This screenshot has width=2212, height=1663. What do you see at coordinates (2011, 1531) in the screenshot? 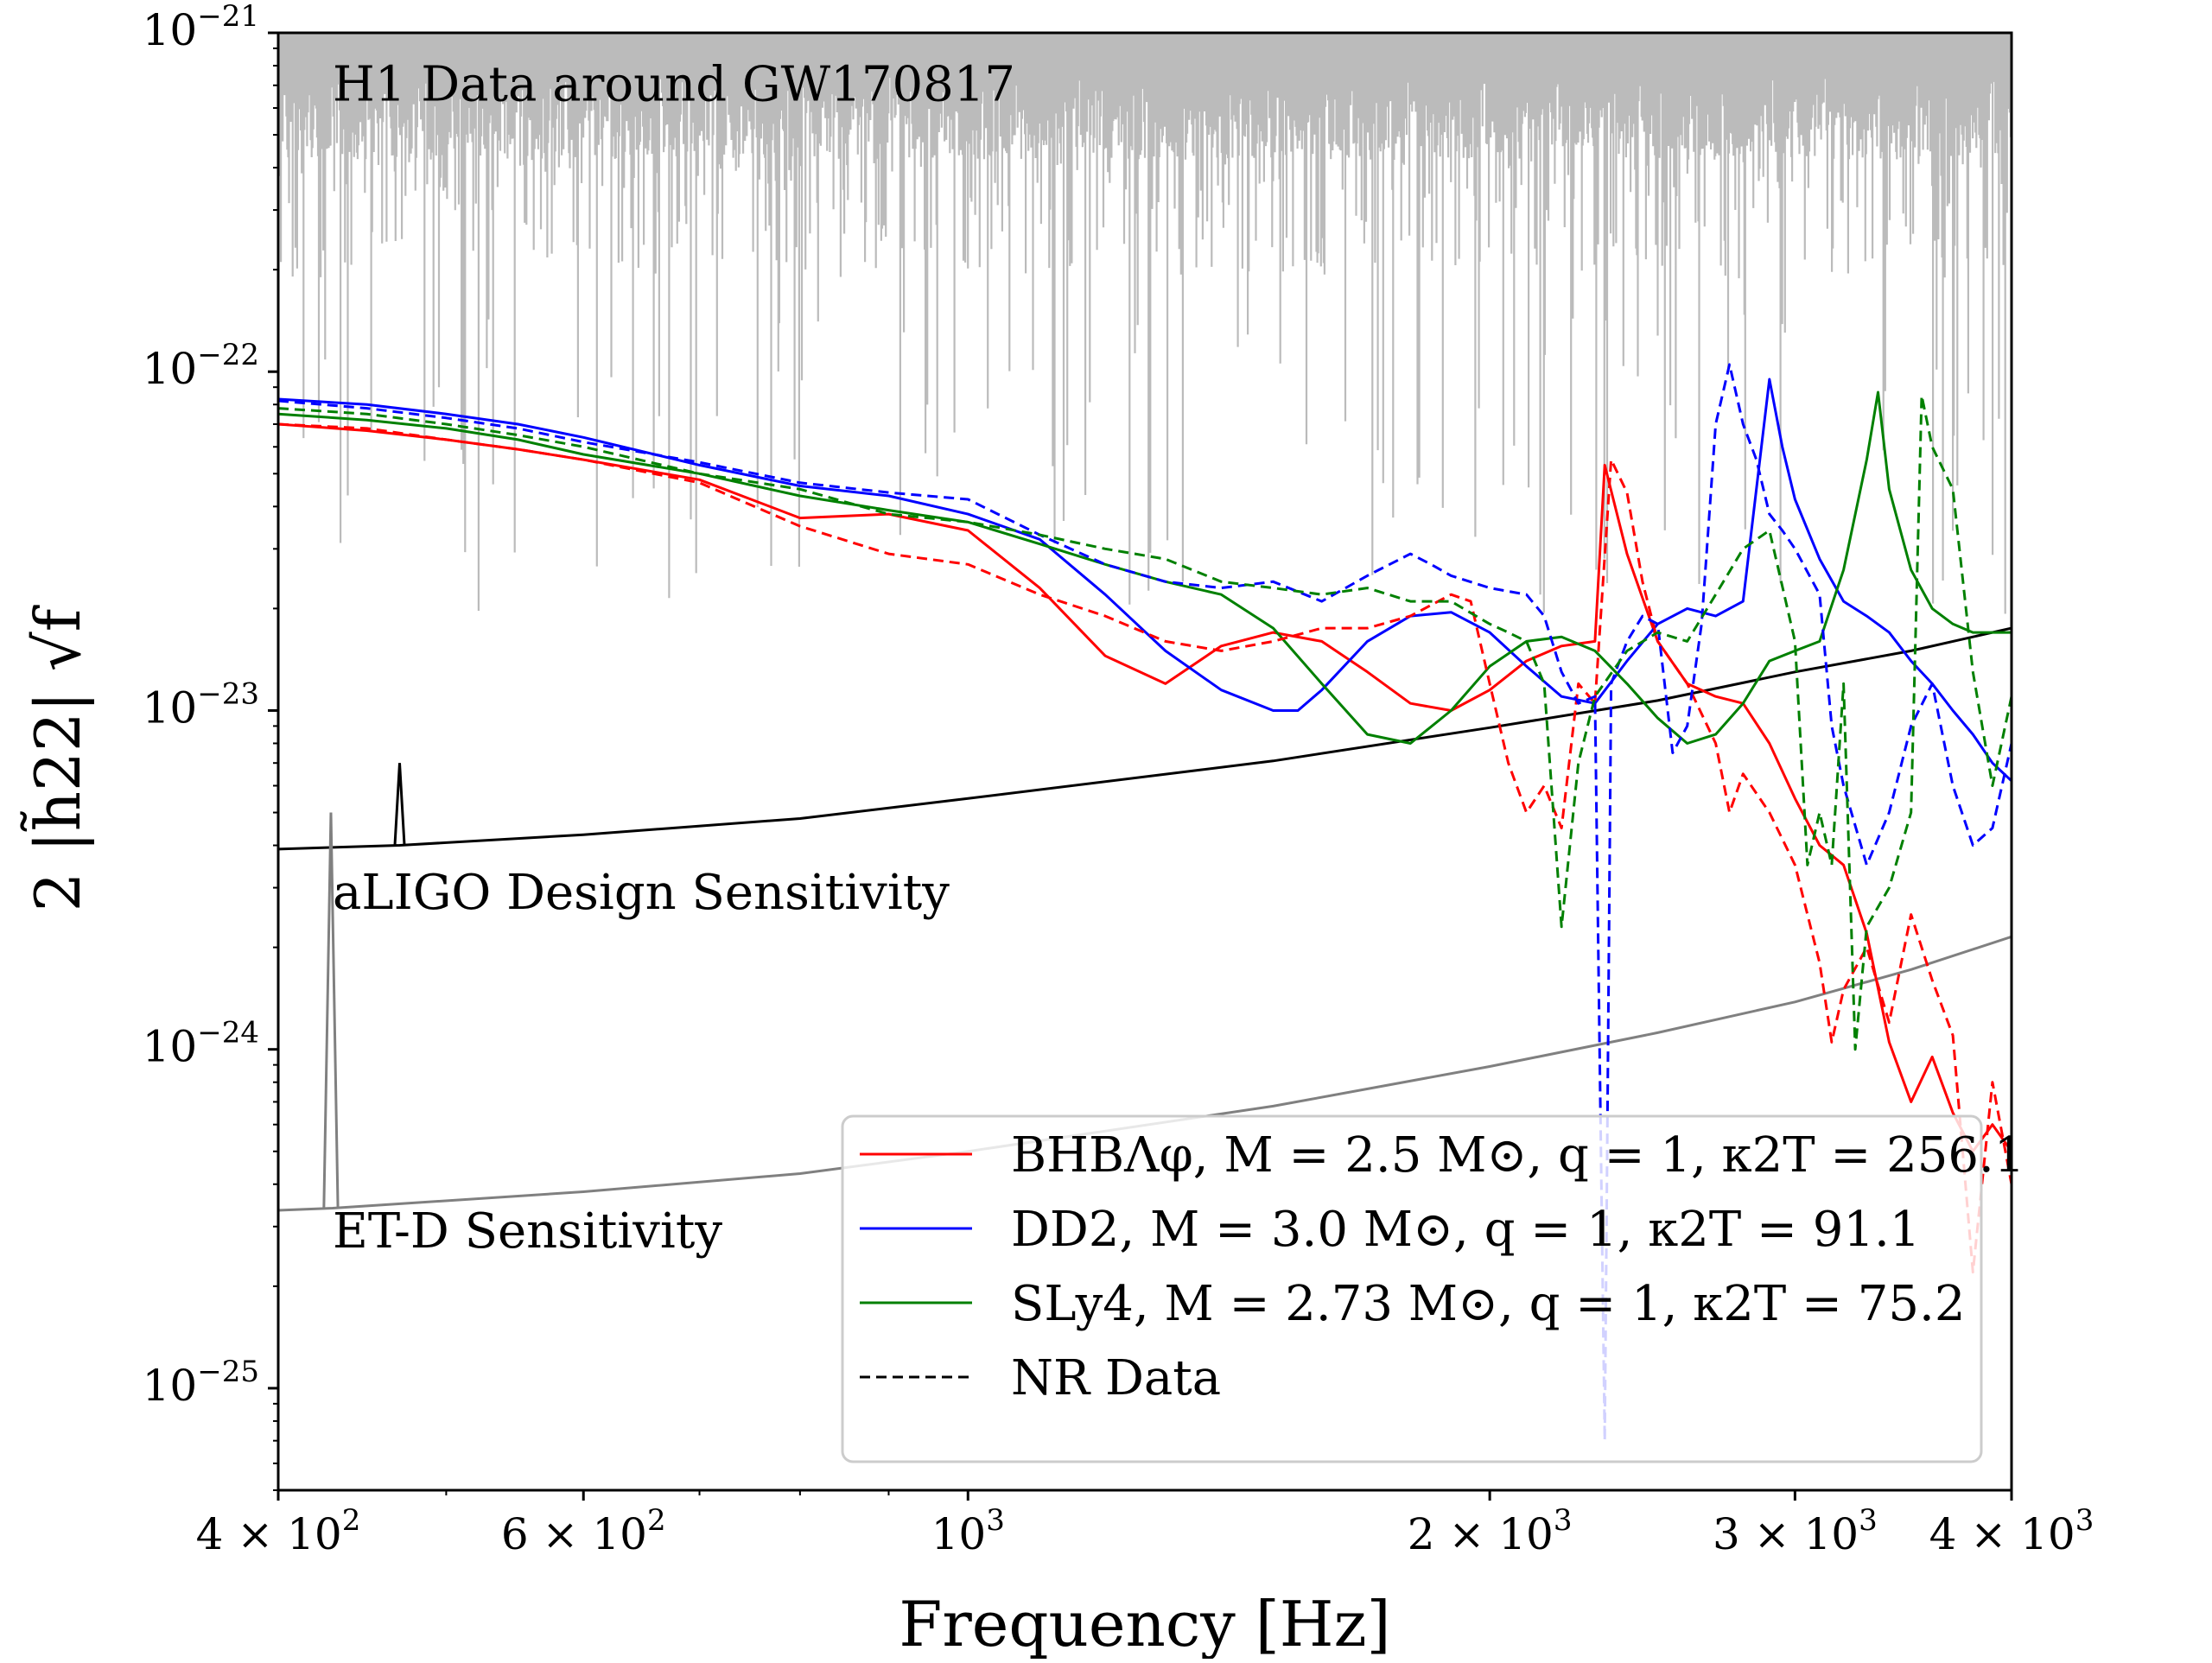
I see `x-tick-label: 4 × 103` at bounding box center [2011, 1531].